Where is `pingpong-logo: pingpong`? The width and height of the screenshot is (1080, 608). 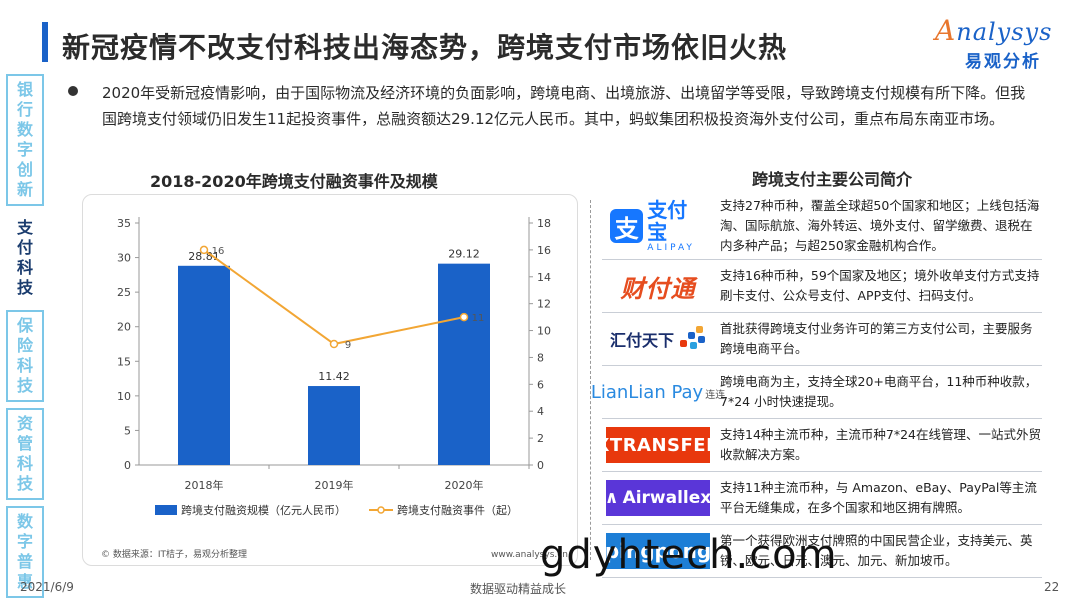 pingpong-logo: pingpong is located at coordinates (658, 551).